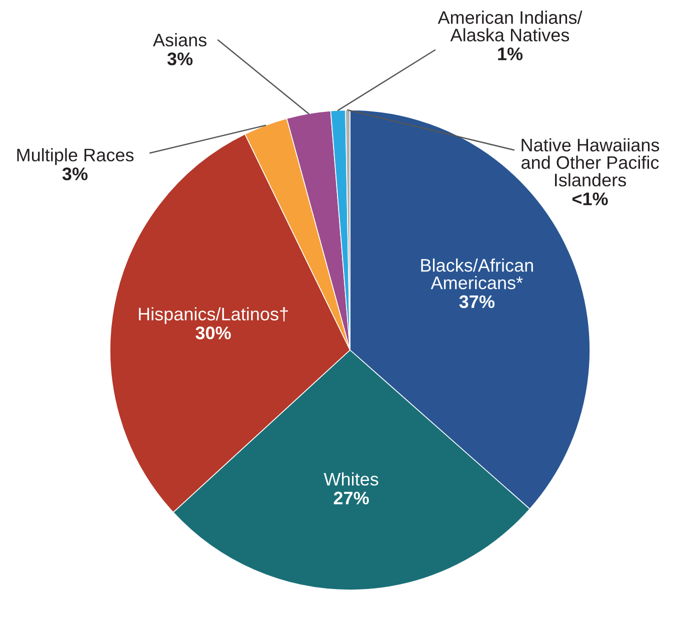 This screenshot has height=643, width=700. What do you see at coordinates (351, 498) in the screenshot?
I see `data-label: 27%` at bounding box center [351, 498].